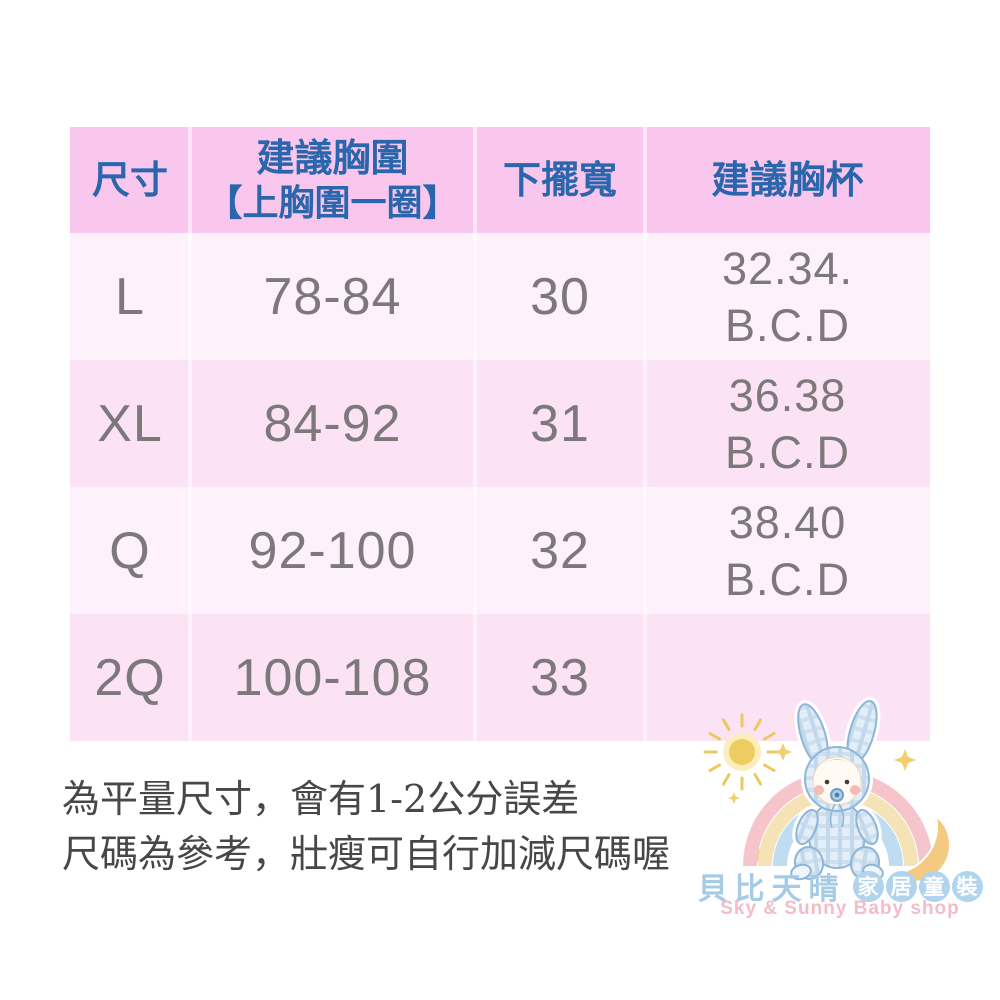 This screenshot has height=1000, width=1000. What do you see at coordinates (500, 550) in the screenshot?
I see `table-row: Q 92-100 32 38.40 B.C.D` at bounding box center [500, 550].